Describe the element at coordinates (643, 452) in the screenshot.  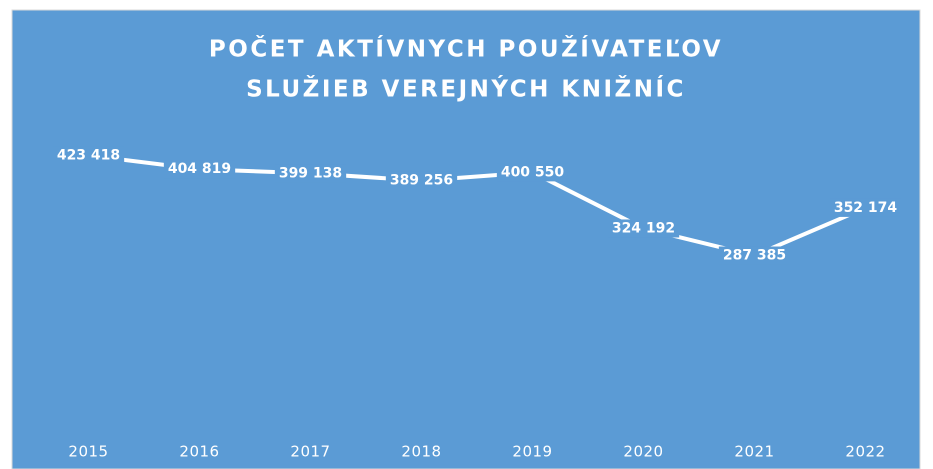
I see `x-tick-label: 2020` at that location.